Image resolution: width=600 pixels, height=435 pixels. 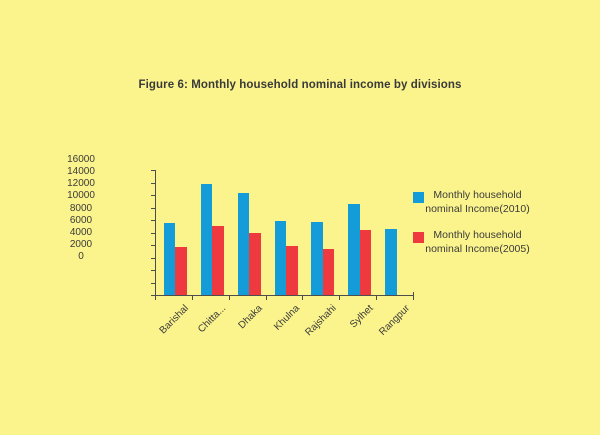 I want to click on bar-2010-rajshahi, so click(x=317, y=258).